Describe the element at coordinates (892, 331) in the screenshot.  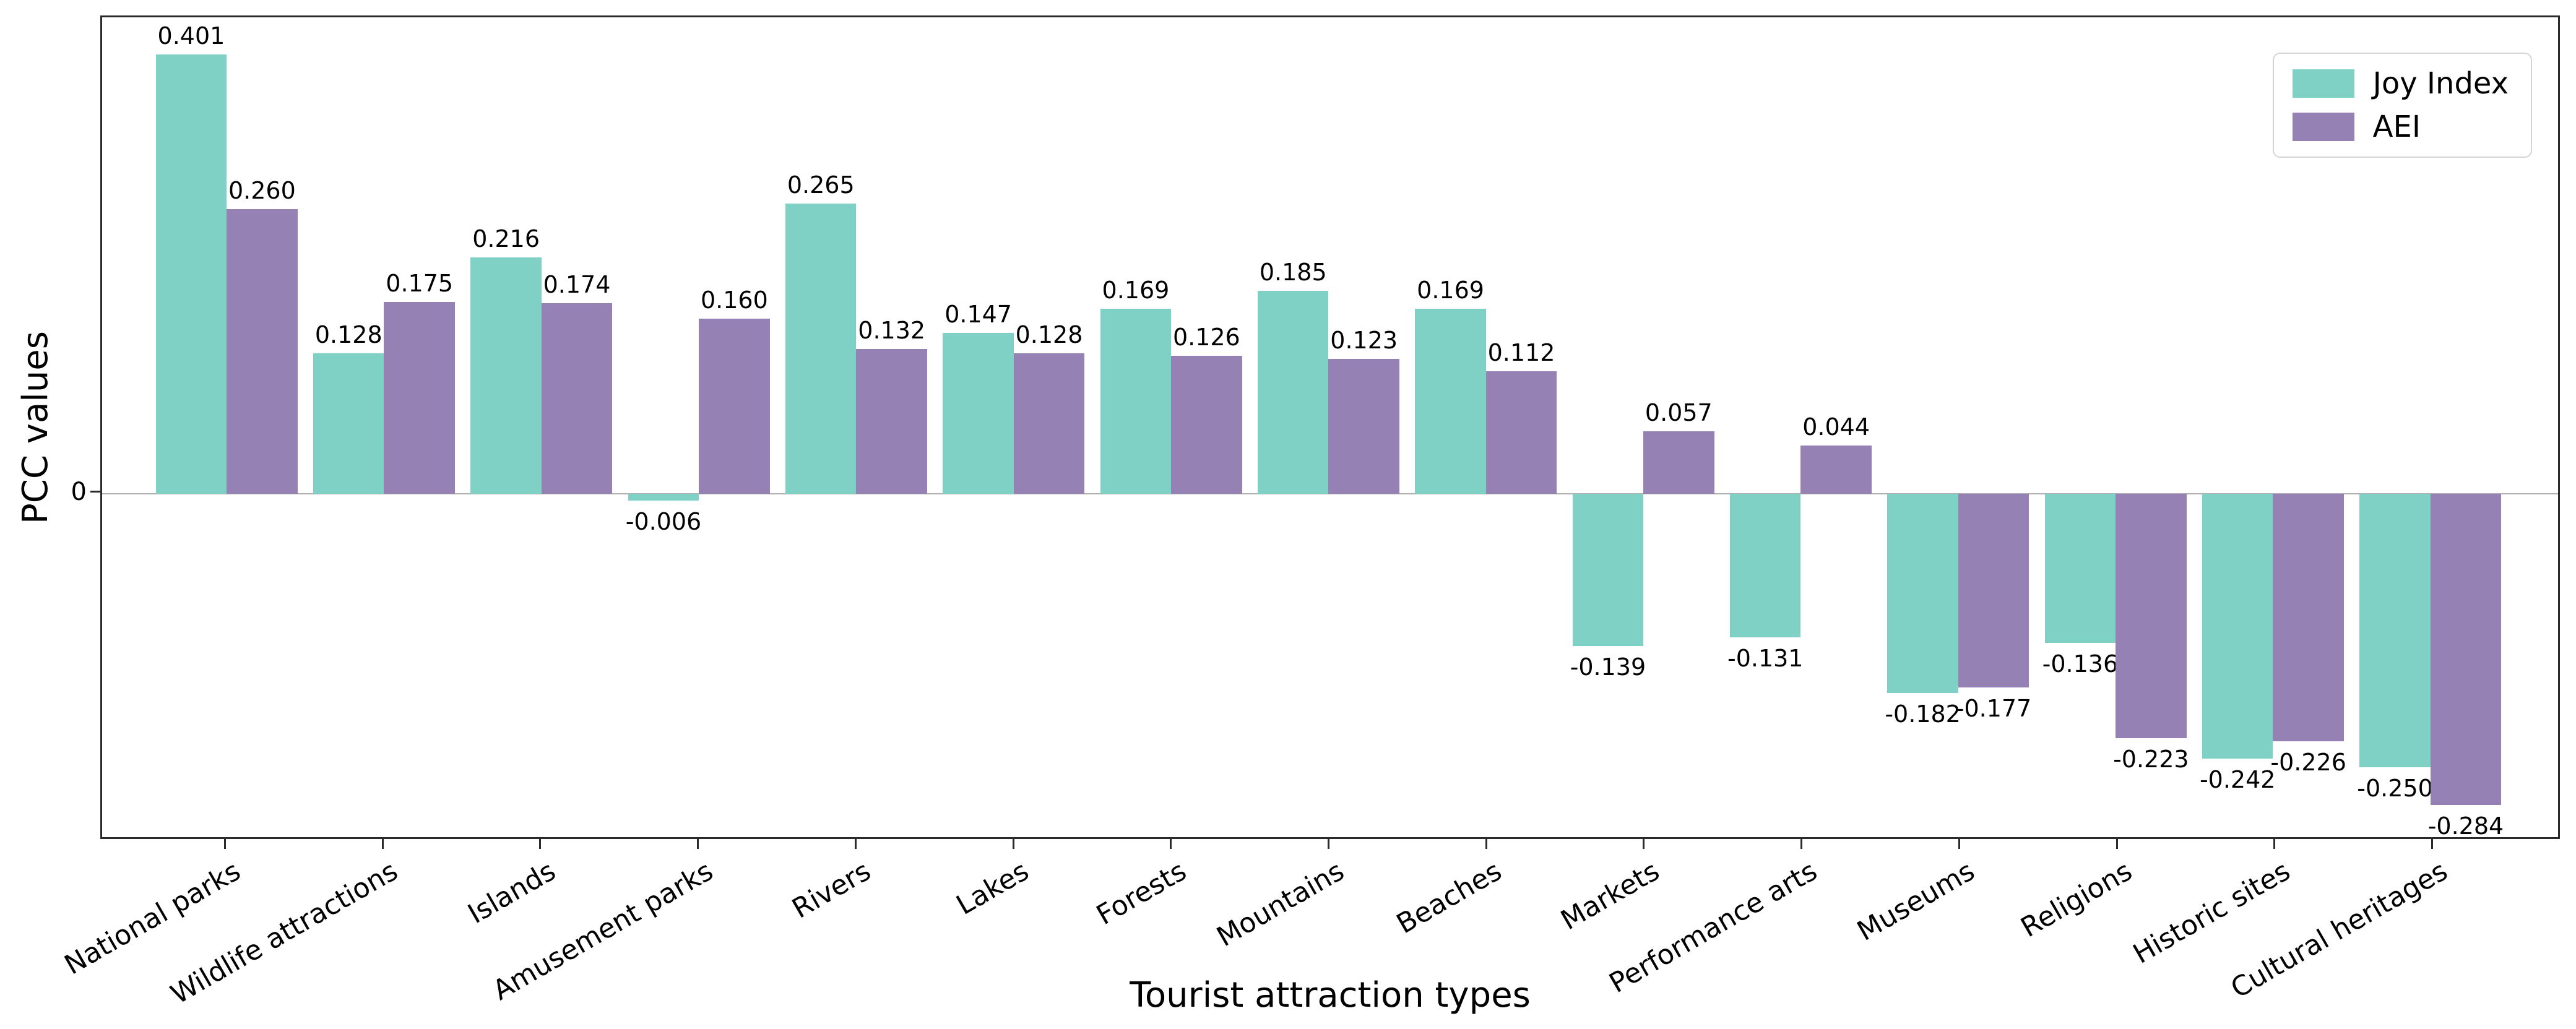
I see `value-label: 0.132` at that location.